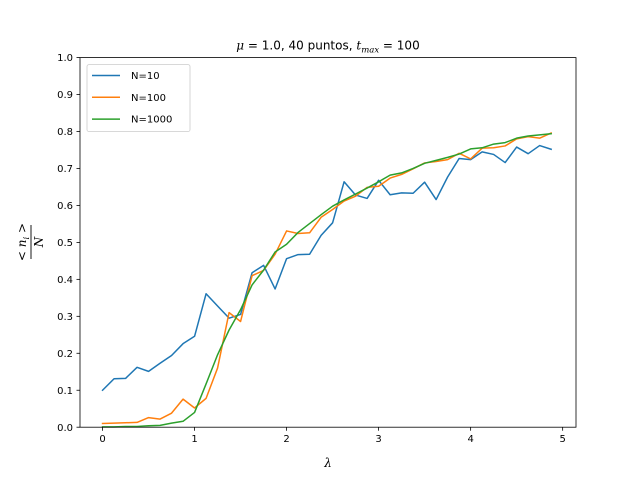  Describe the element at coordinates (332, 436) in the screenshot. I see `x-axis-ticks: 0 1 2 3 4 5` at that location.